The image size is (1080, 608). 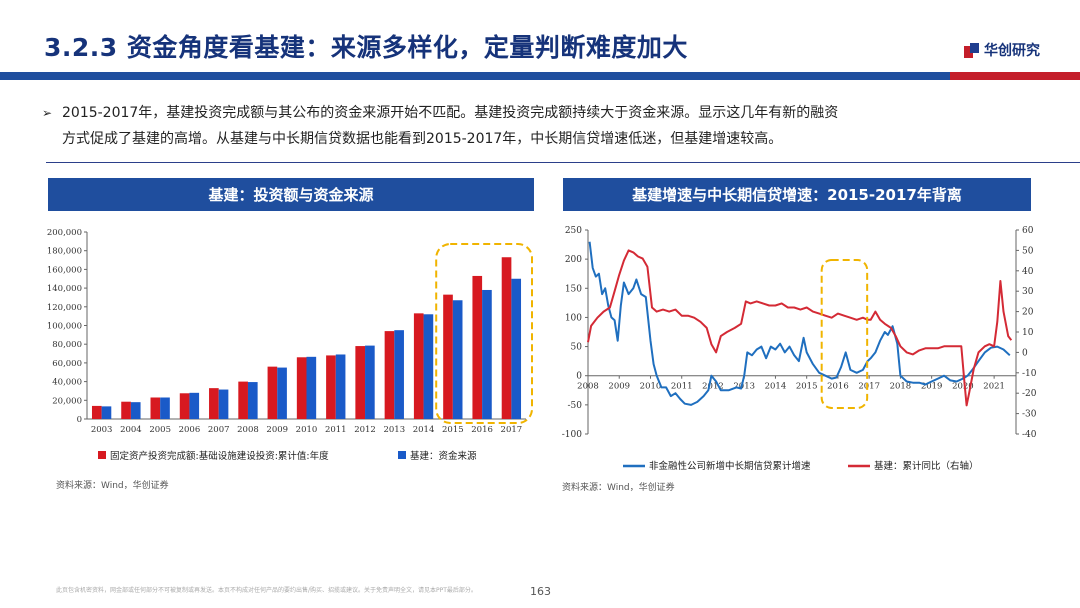 What do you see at coordinates (366, 47) in the screenshot?
I see `slide-title: 3.2.3 资金角度看基建：来源多样化，定量判断难度加大` at bounding box center [366, 47].